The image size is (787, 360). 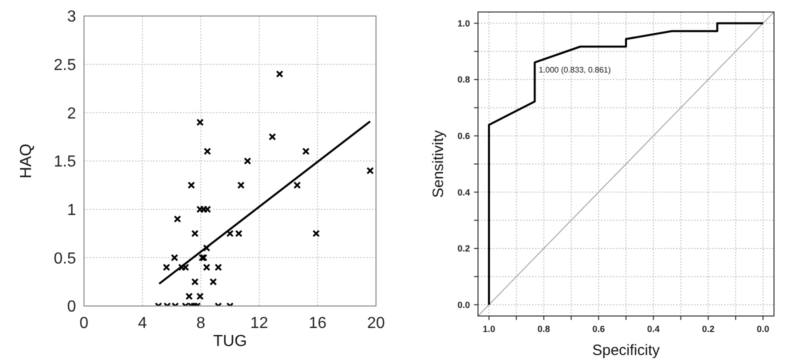 What do you see at coordinates (71, 17) in the screenshot?
I see `y-tick-label: 3` at bounding box center [71, 17].